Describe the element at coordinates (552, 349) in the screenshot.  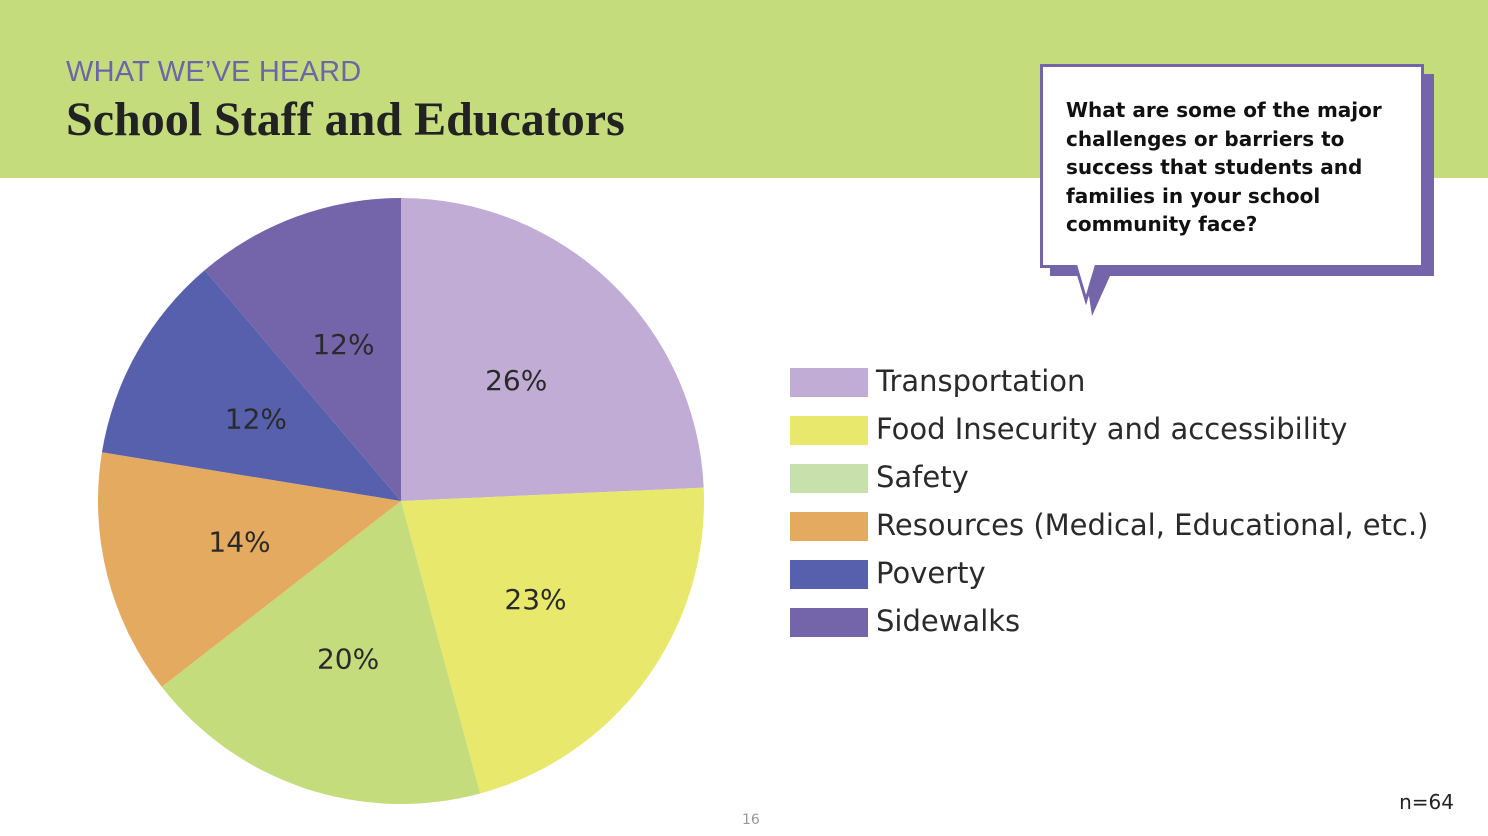
I see `pie-slice-transportation` at that location.